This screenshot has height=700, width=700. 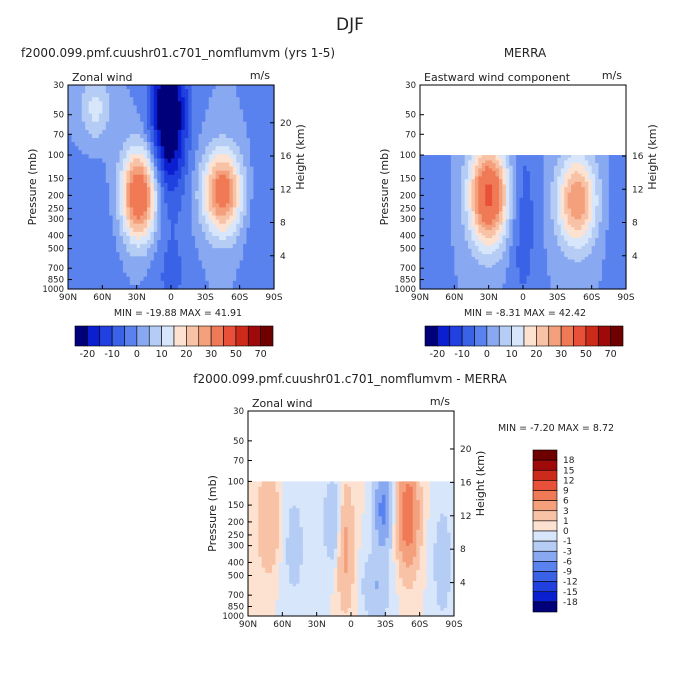 What do you see at coordinates (205, 298) in the screenshot?
I see `x-tick-label: 30S` at bounding box center [205, 298].